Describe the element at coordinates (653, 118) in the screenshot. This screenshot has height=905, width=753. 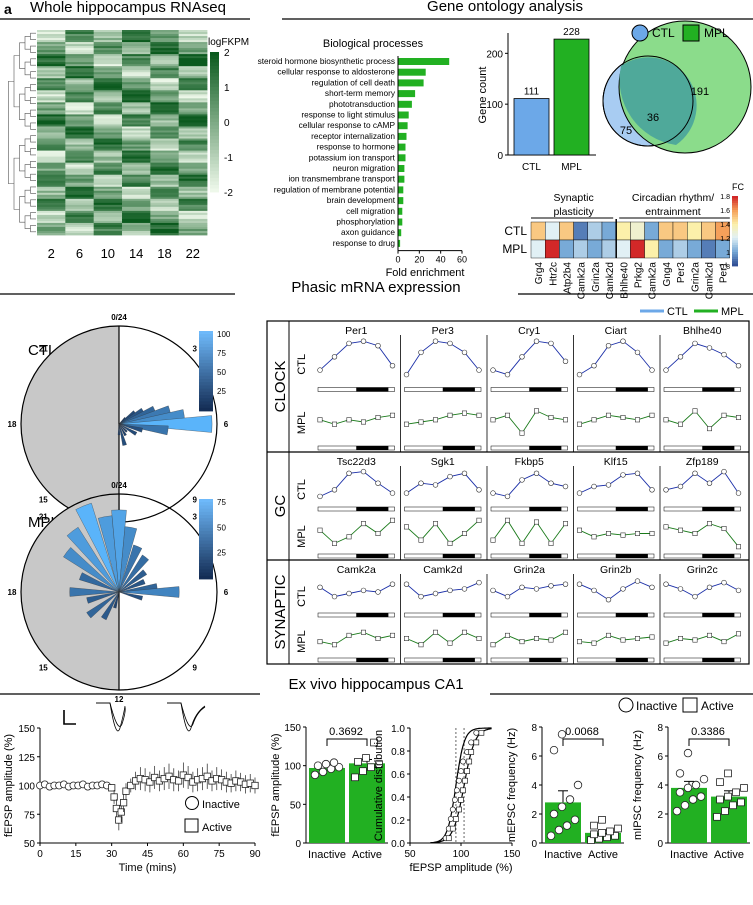
I see `venn-overlap-count: 36` at that location.